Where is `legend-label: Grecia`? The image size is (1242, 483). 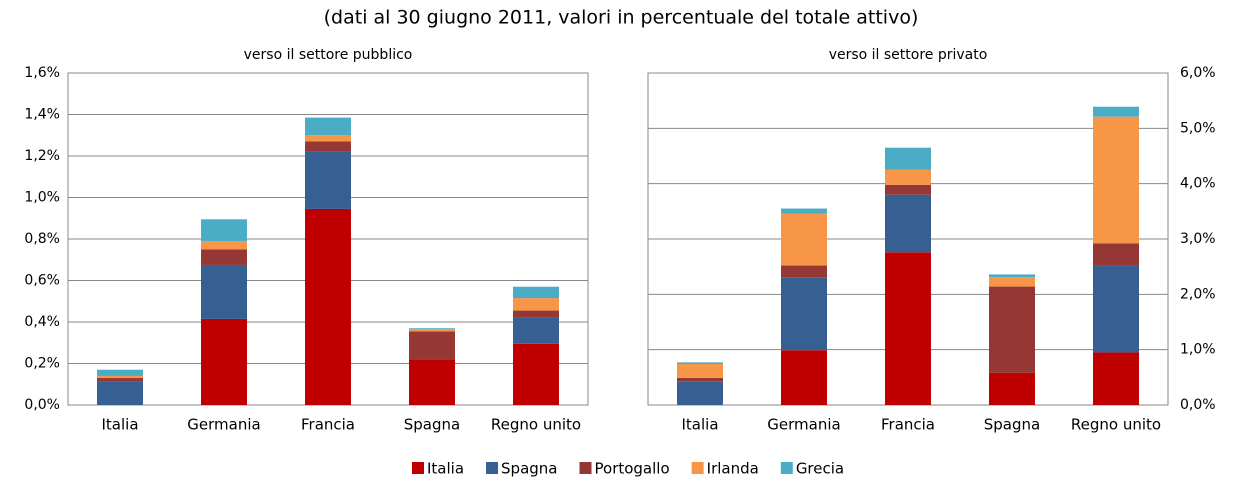 legend-label: Grecia is located at coordinates (820, 469).